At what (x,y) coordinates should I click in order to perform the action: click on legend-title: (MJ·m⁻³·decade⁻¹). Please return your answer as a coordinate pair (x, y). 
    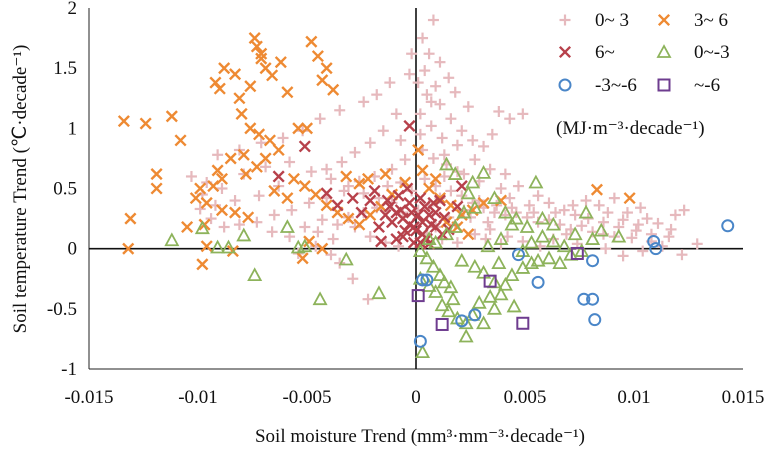
    Looking at the image, I should click on (630, 128).